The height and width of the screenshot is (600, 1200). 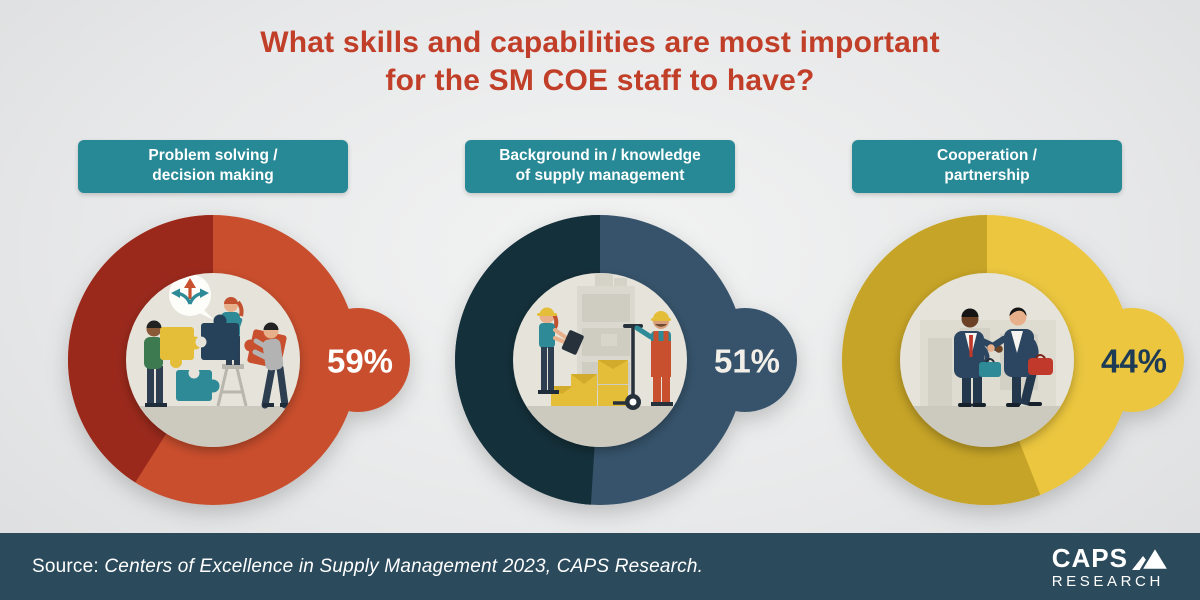 I want to click on handshake-partnership-illustration, so click(x=987, y=377).